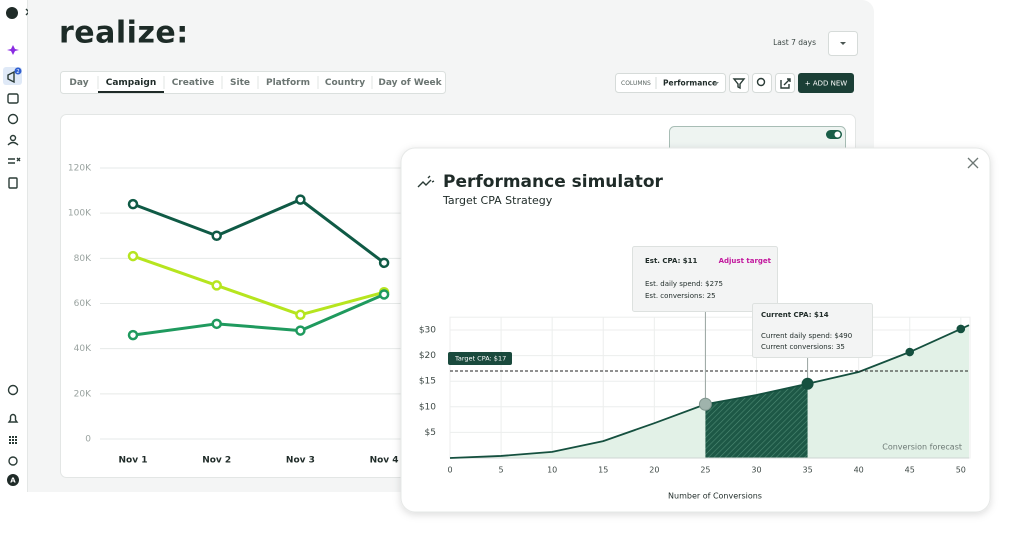 This screenshot has height=546, width=1024. I want to click on highlight-area, so click(756, 420).